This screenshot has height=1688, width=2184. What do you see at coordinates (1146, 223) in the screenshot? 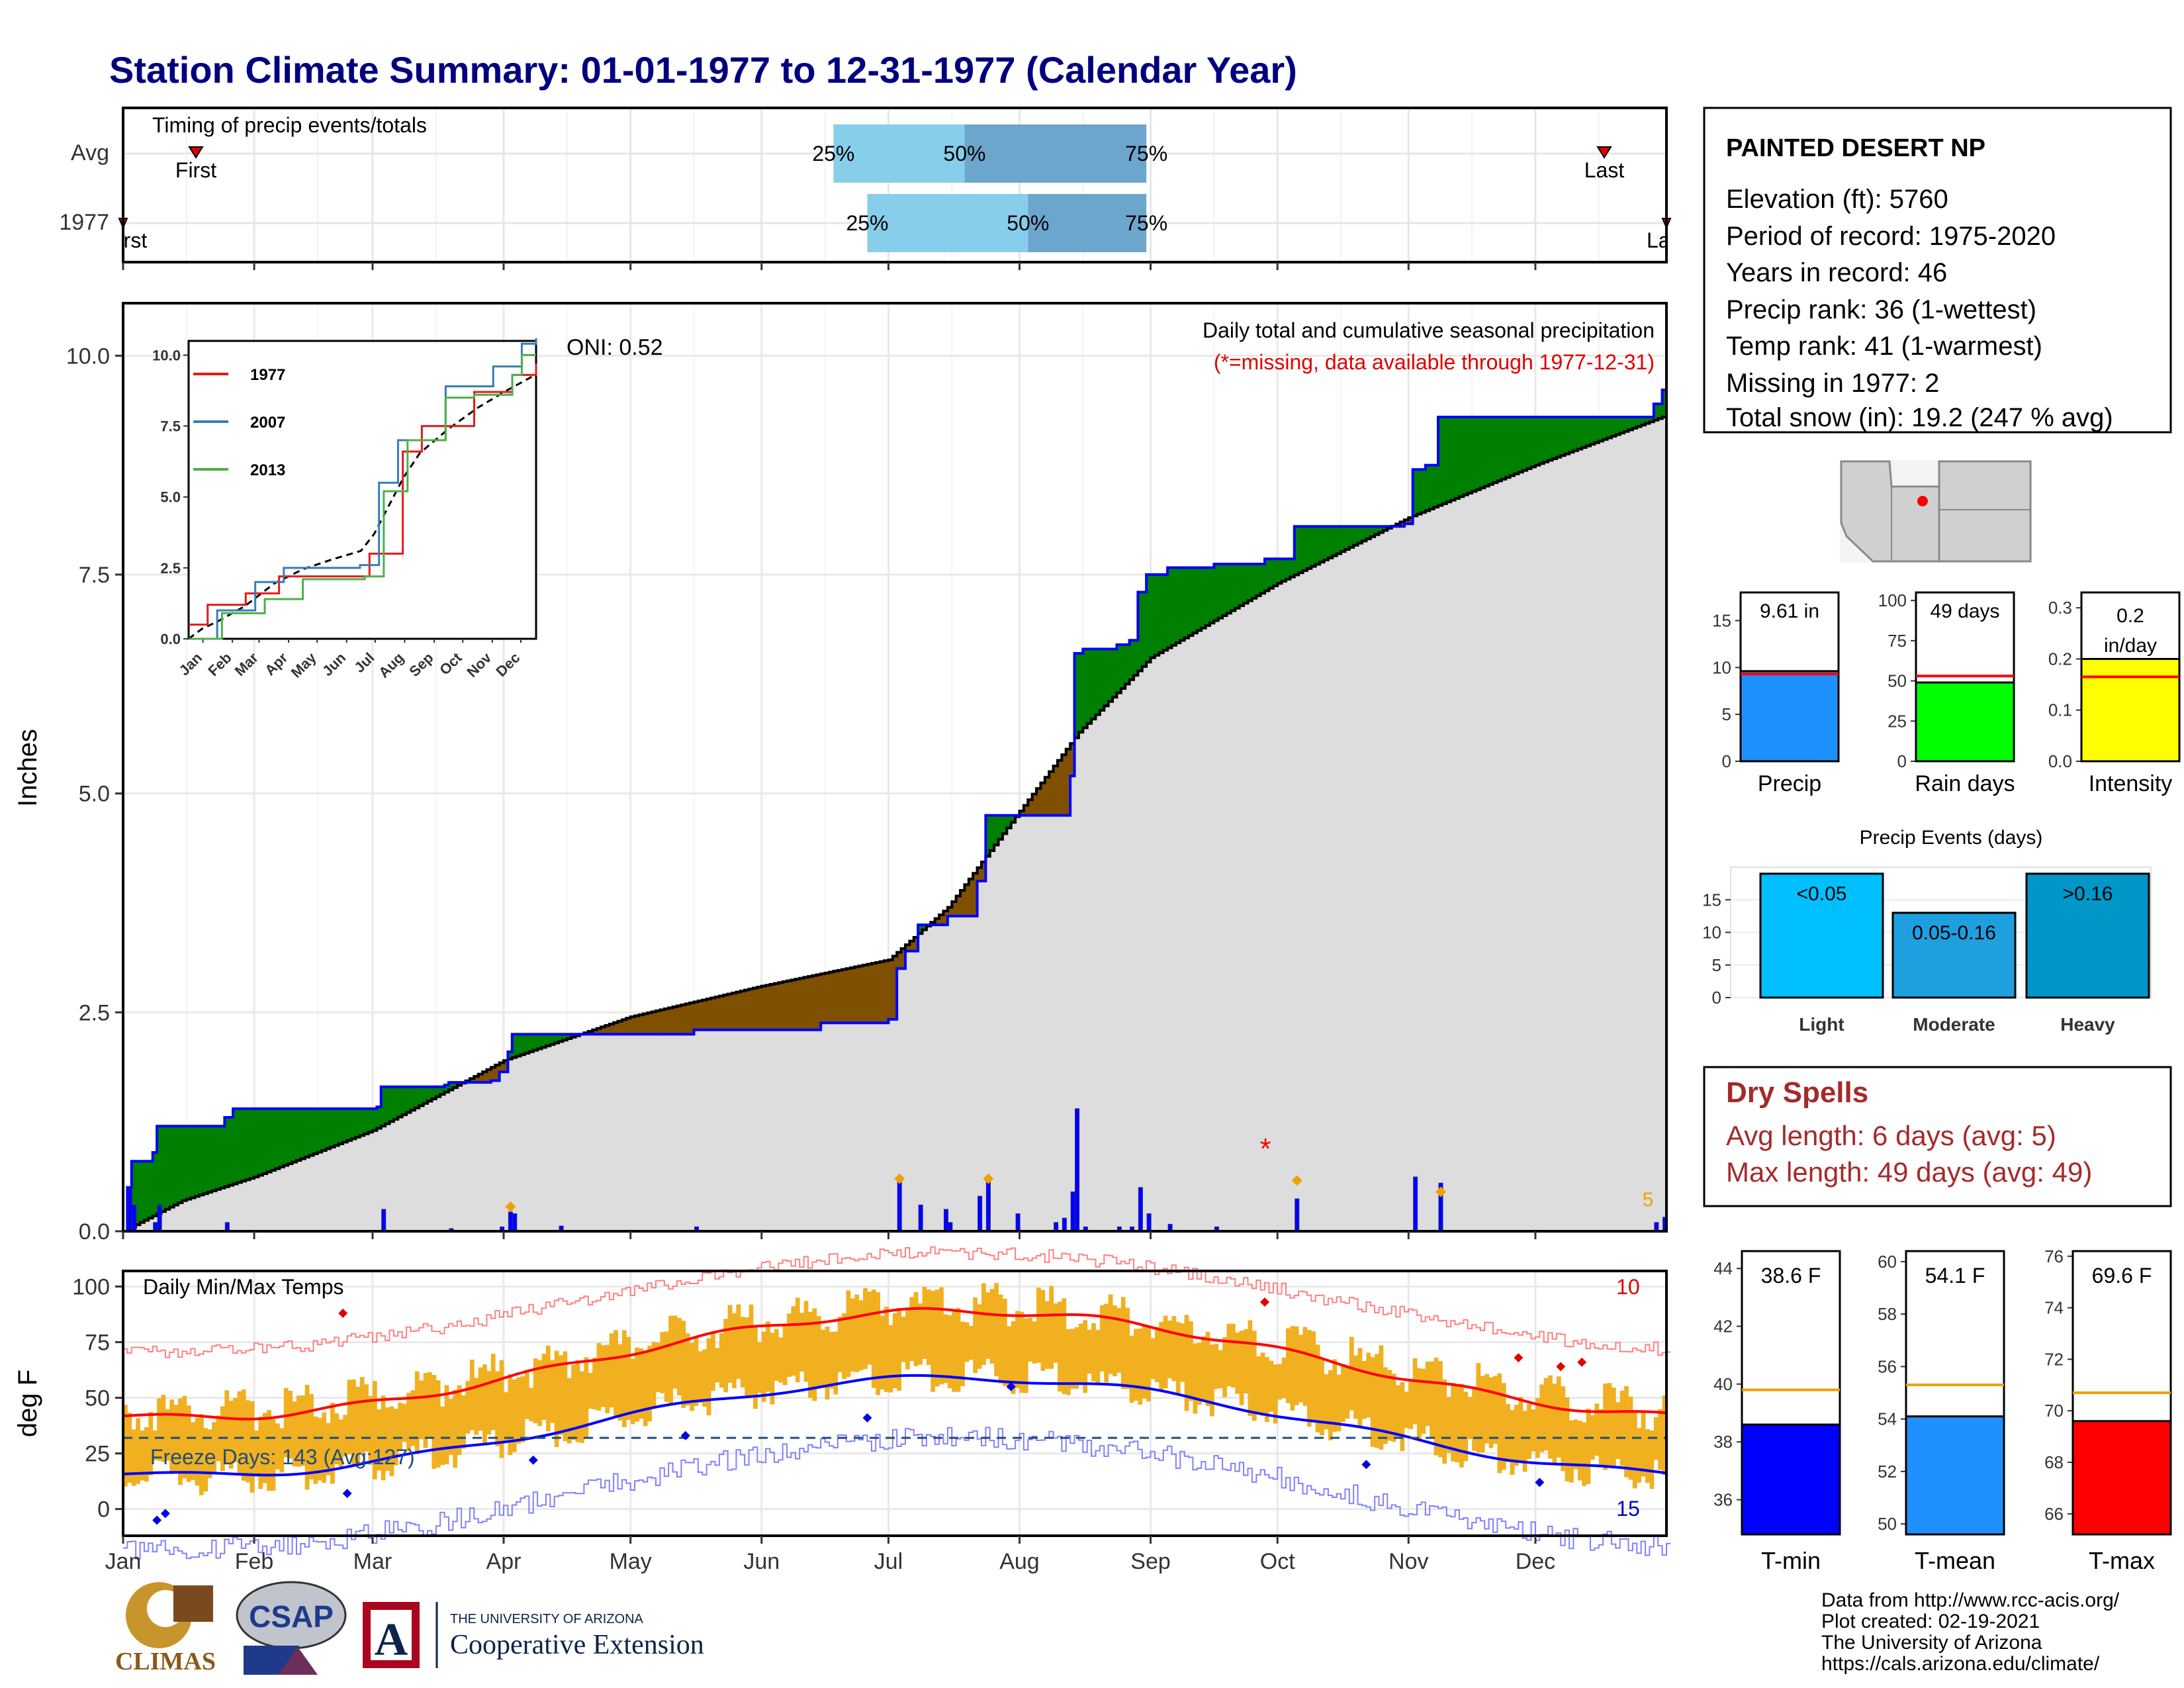
I see `timing-pct-75-1: 75%` at bounding box center [1146, 223].